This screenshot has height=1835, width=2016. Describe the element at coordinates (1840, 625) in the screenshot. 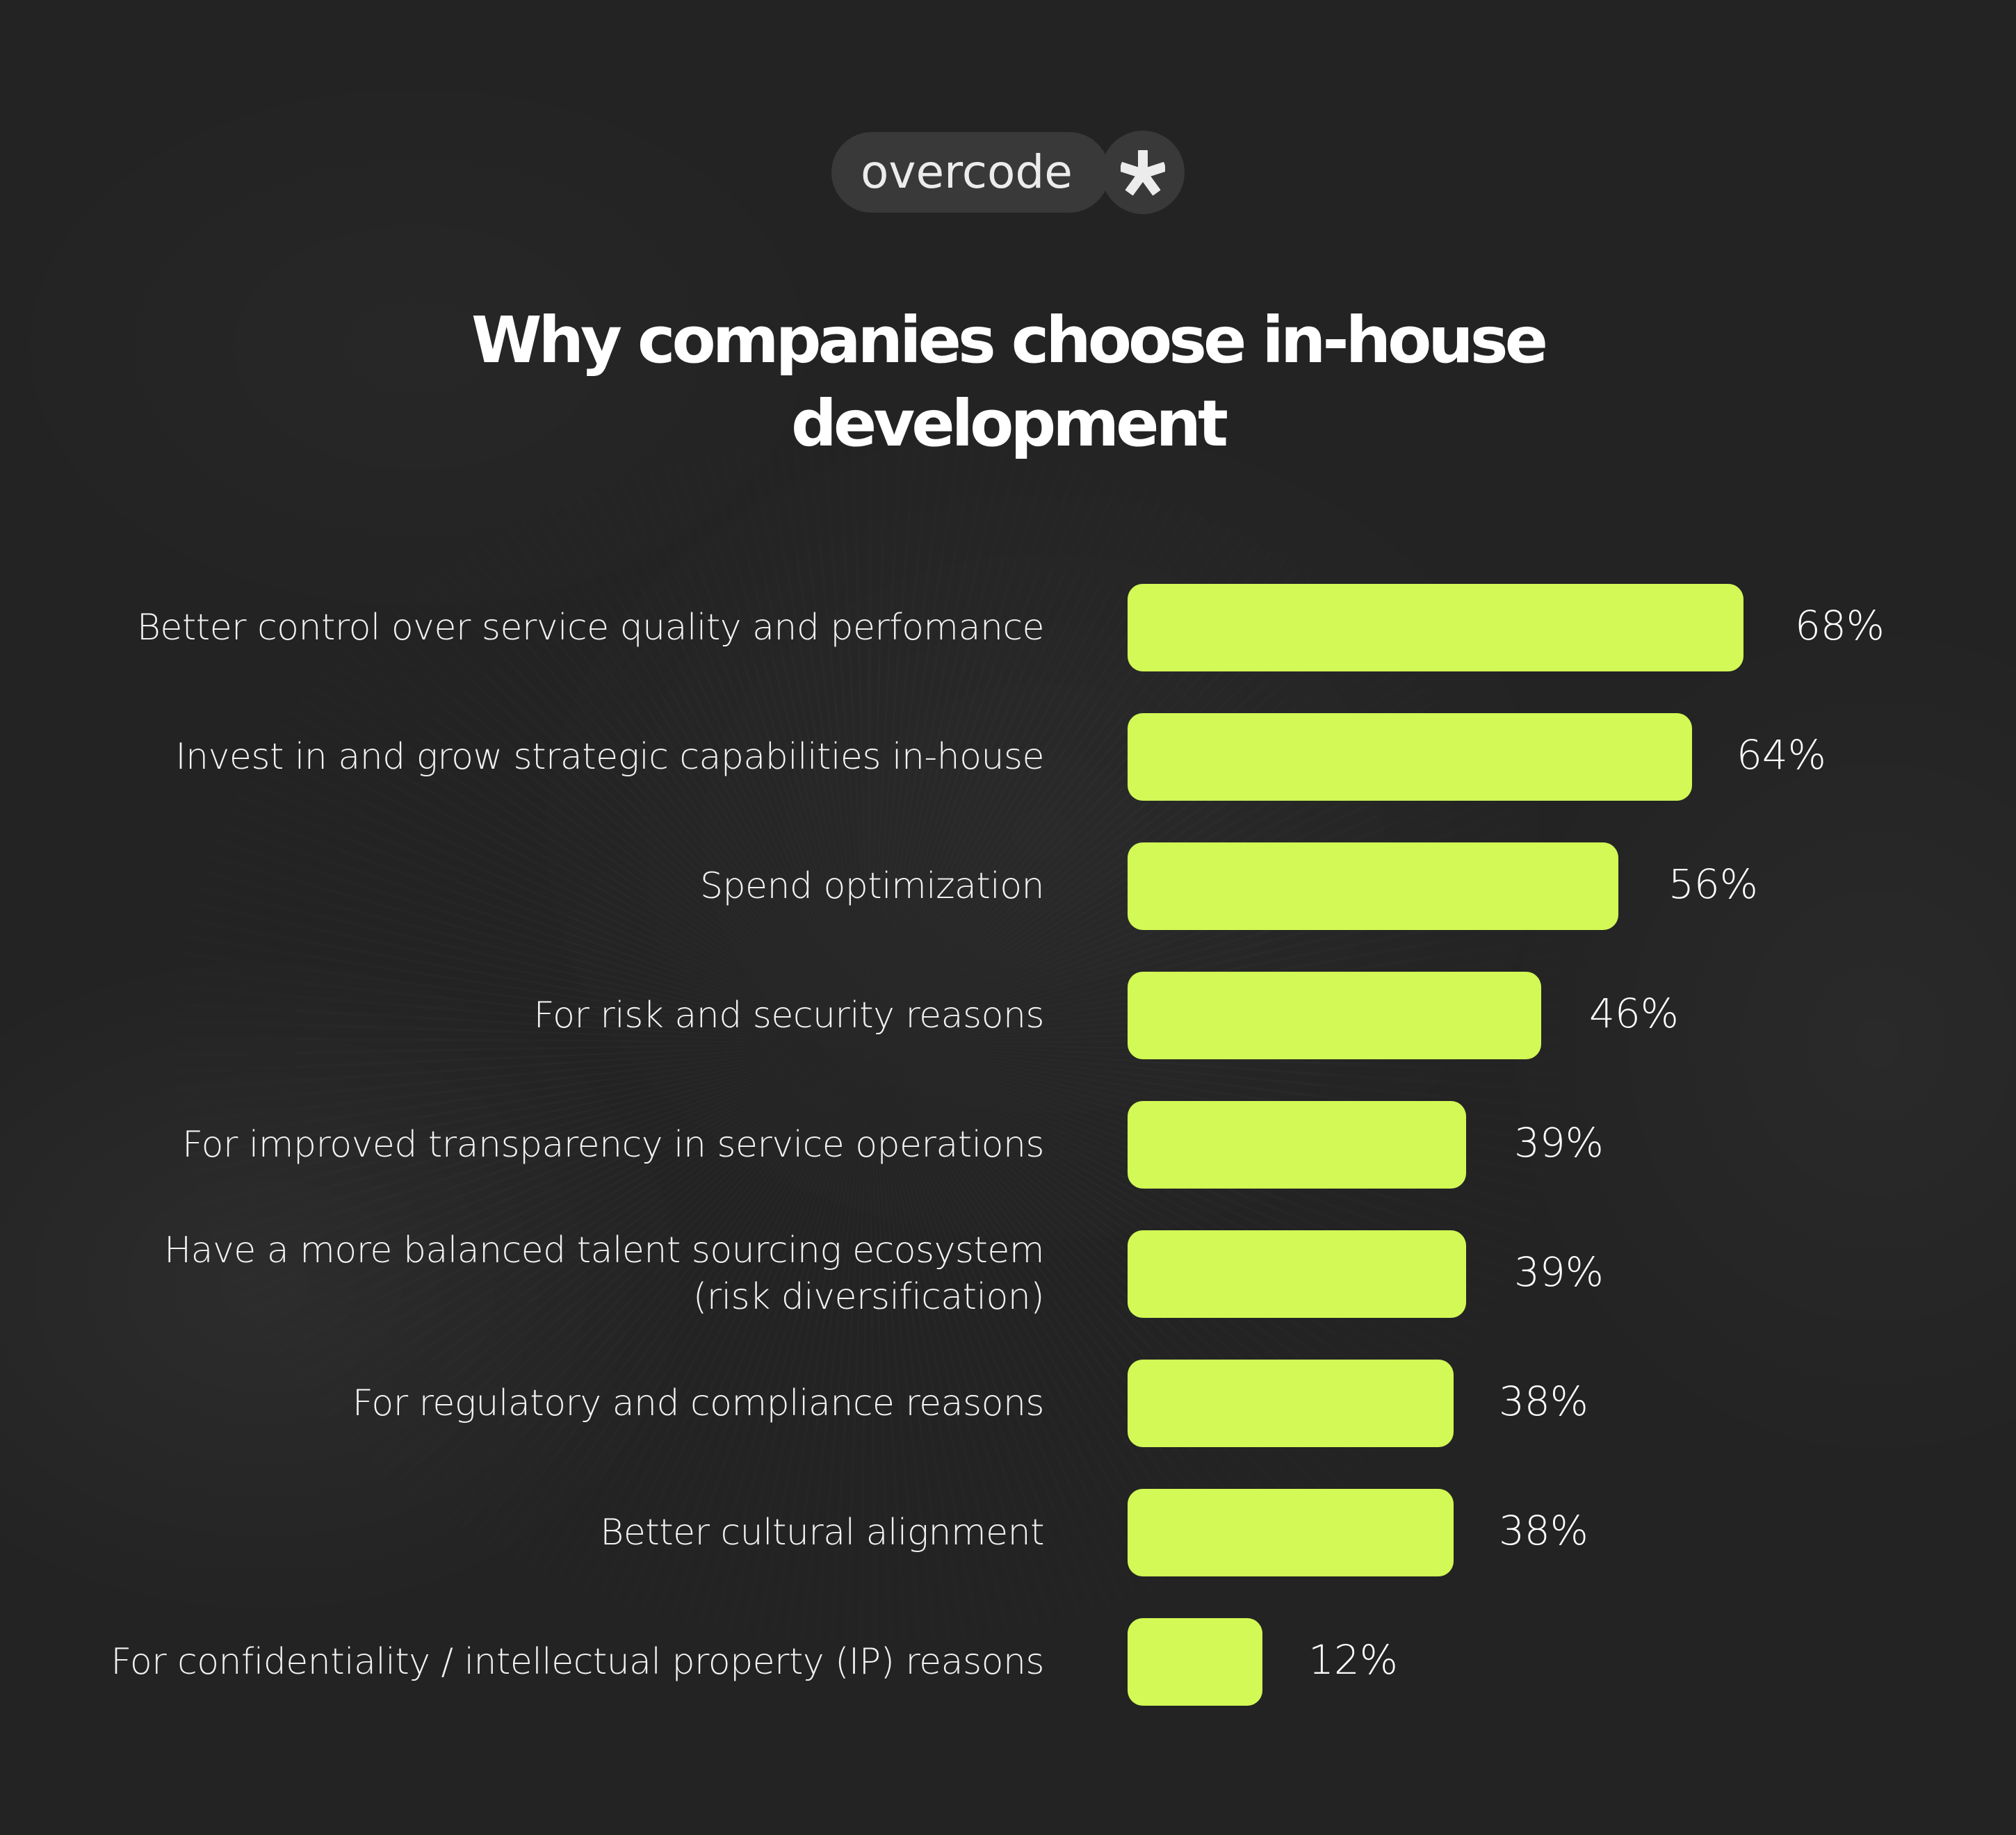

I see `value-label: 68%` at that location.